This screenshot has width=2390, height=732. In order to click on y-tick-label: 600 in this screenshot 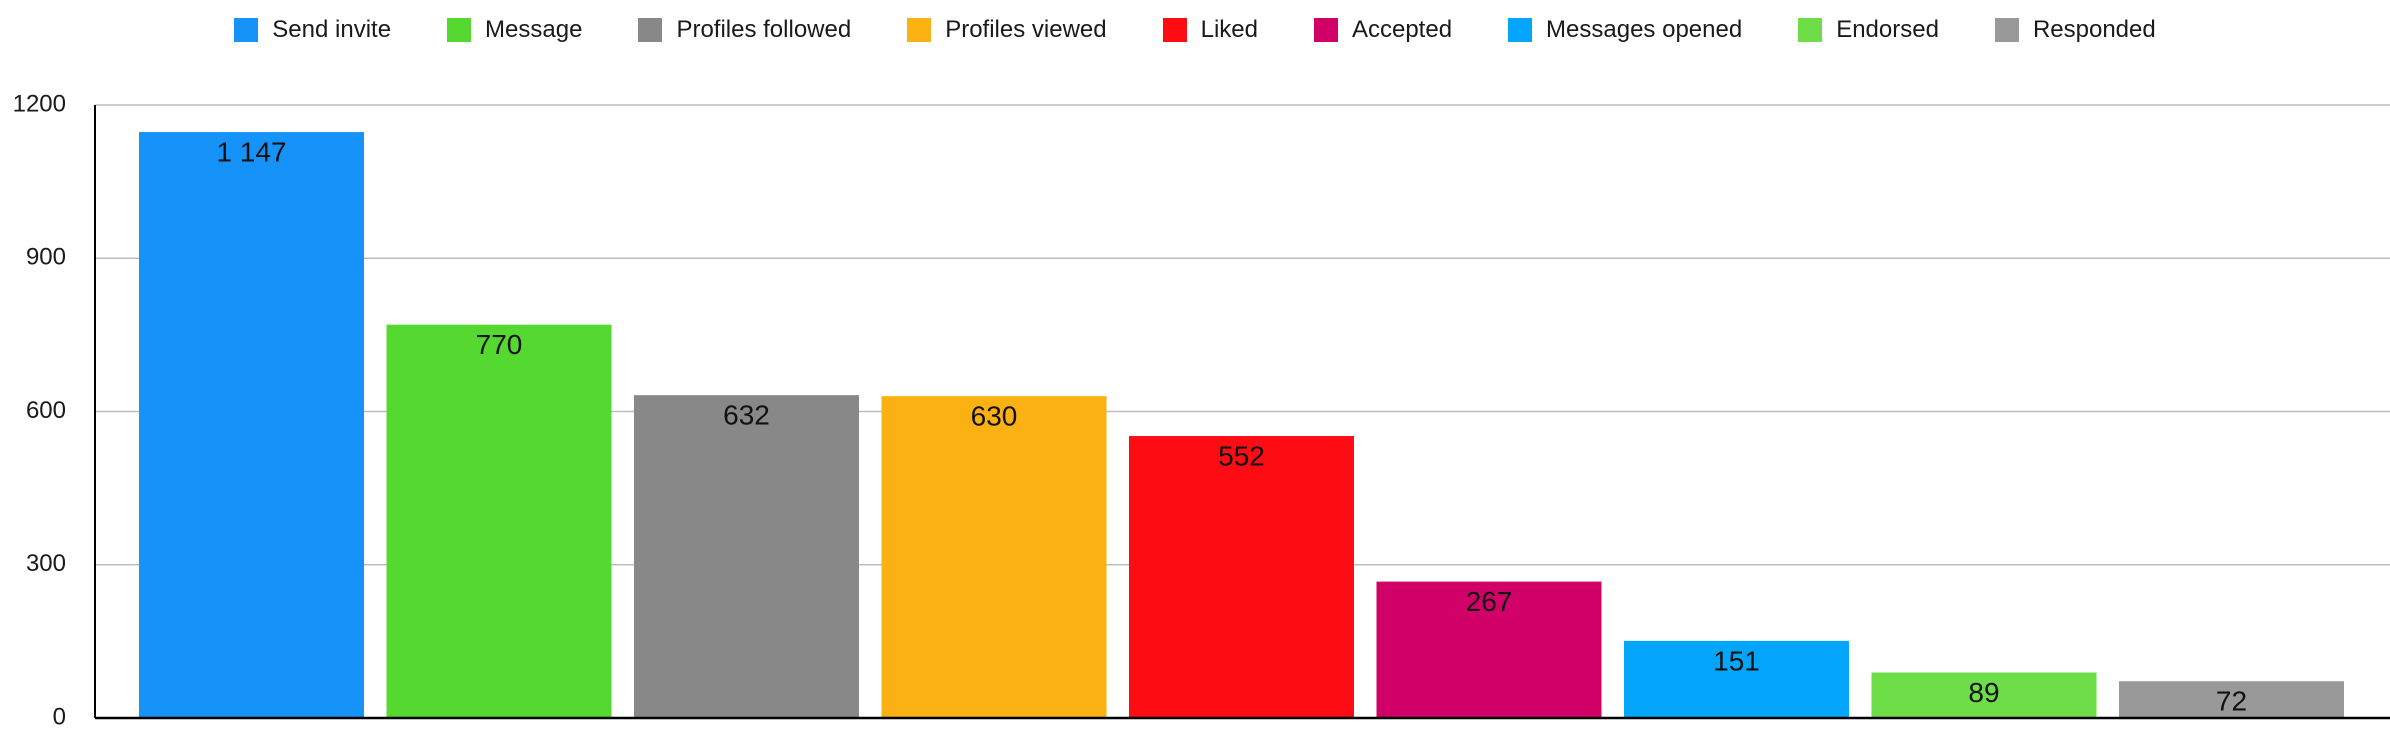, I will do `click(46, 410)`.